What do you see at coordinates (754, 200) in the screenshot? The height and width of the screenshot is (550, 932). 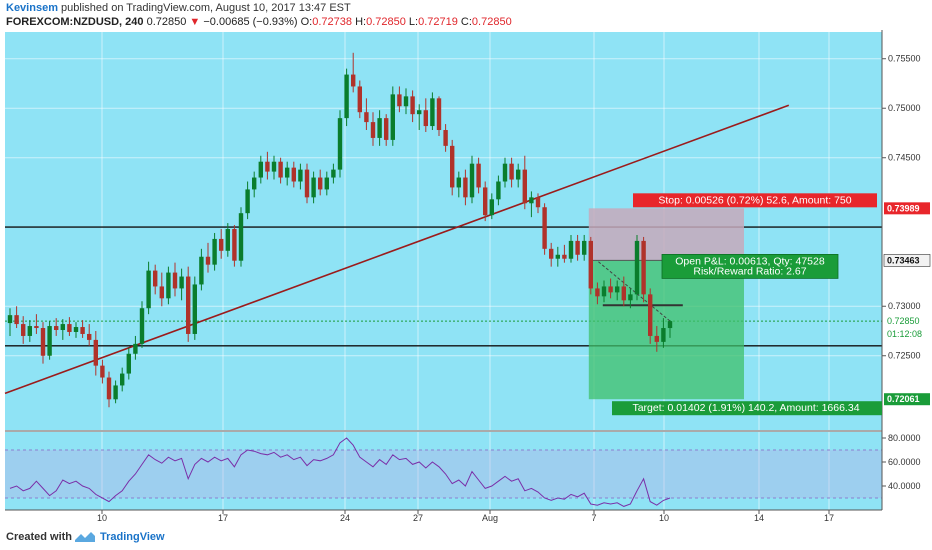 I see `stop-label: Stop: 0.00526 (0.72%) 52.6, Amount: 750` at bounding box center [754, 200].